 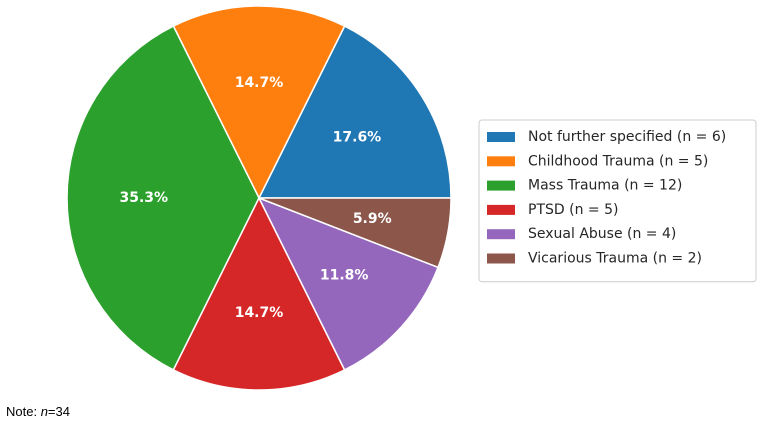 I want to click on slice-label-1: 14.7%, so click(x=259, y=83).